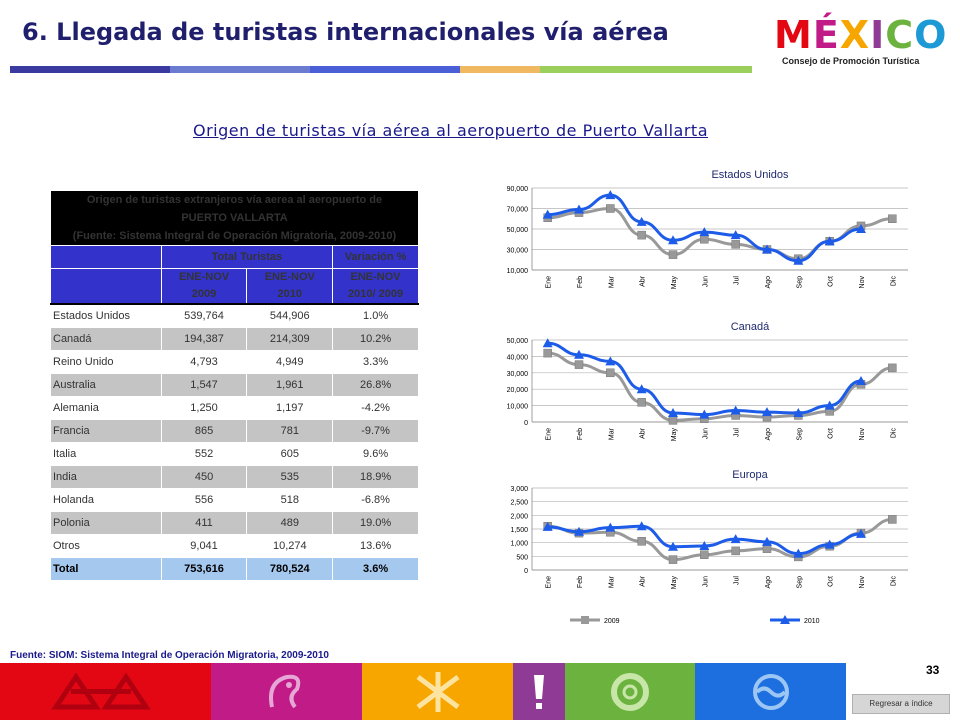  What do you see at coordinates (539, 691) in the screenshot?
I see `totem-glyph-icon` at bounding box center [539, 691].